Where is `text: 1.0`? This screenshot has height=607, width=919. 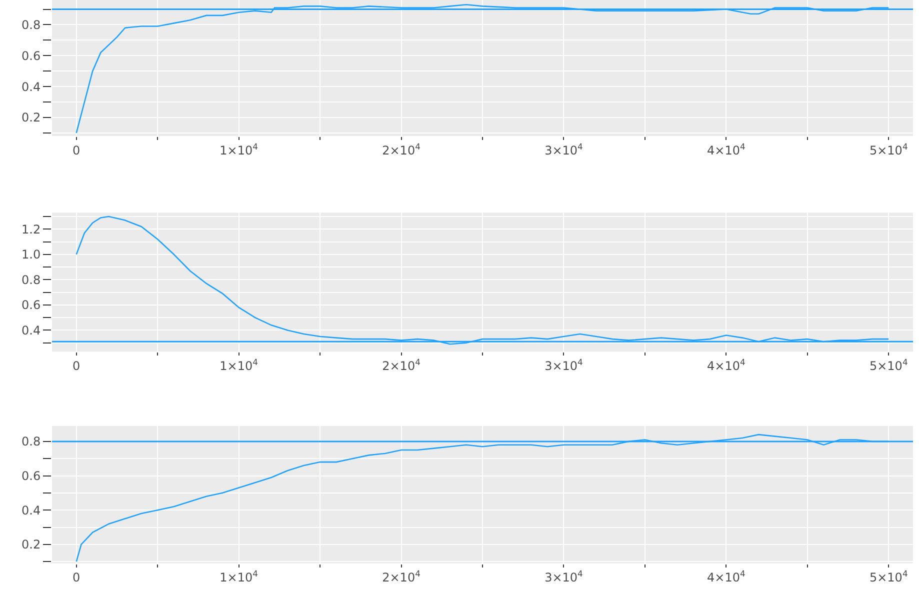
text: 1.0 is located at coordinates (31, 255).